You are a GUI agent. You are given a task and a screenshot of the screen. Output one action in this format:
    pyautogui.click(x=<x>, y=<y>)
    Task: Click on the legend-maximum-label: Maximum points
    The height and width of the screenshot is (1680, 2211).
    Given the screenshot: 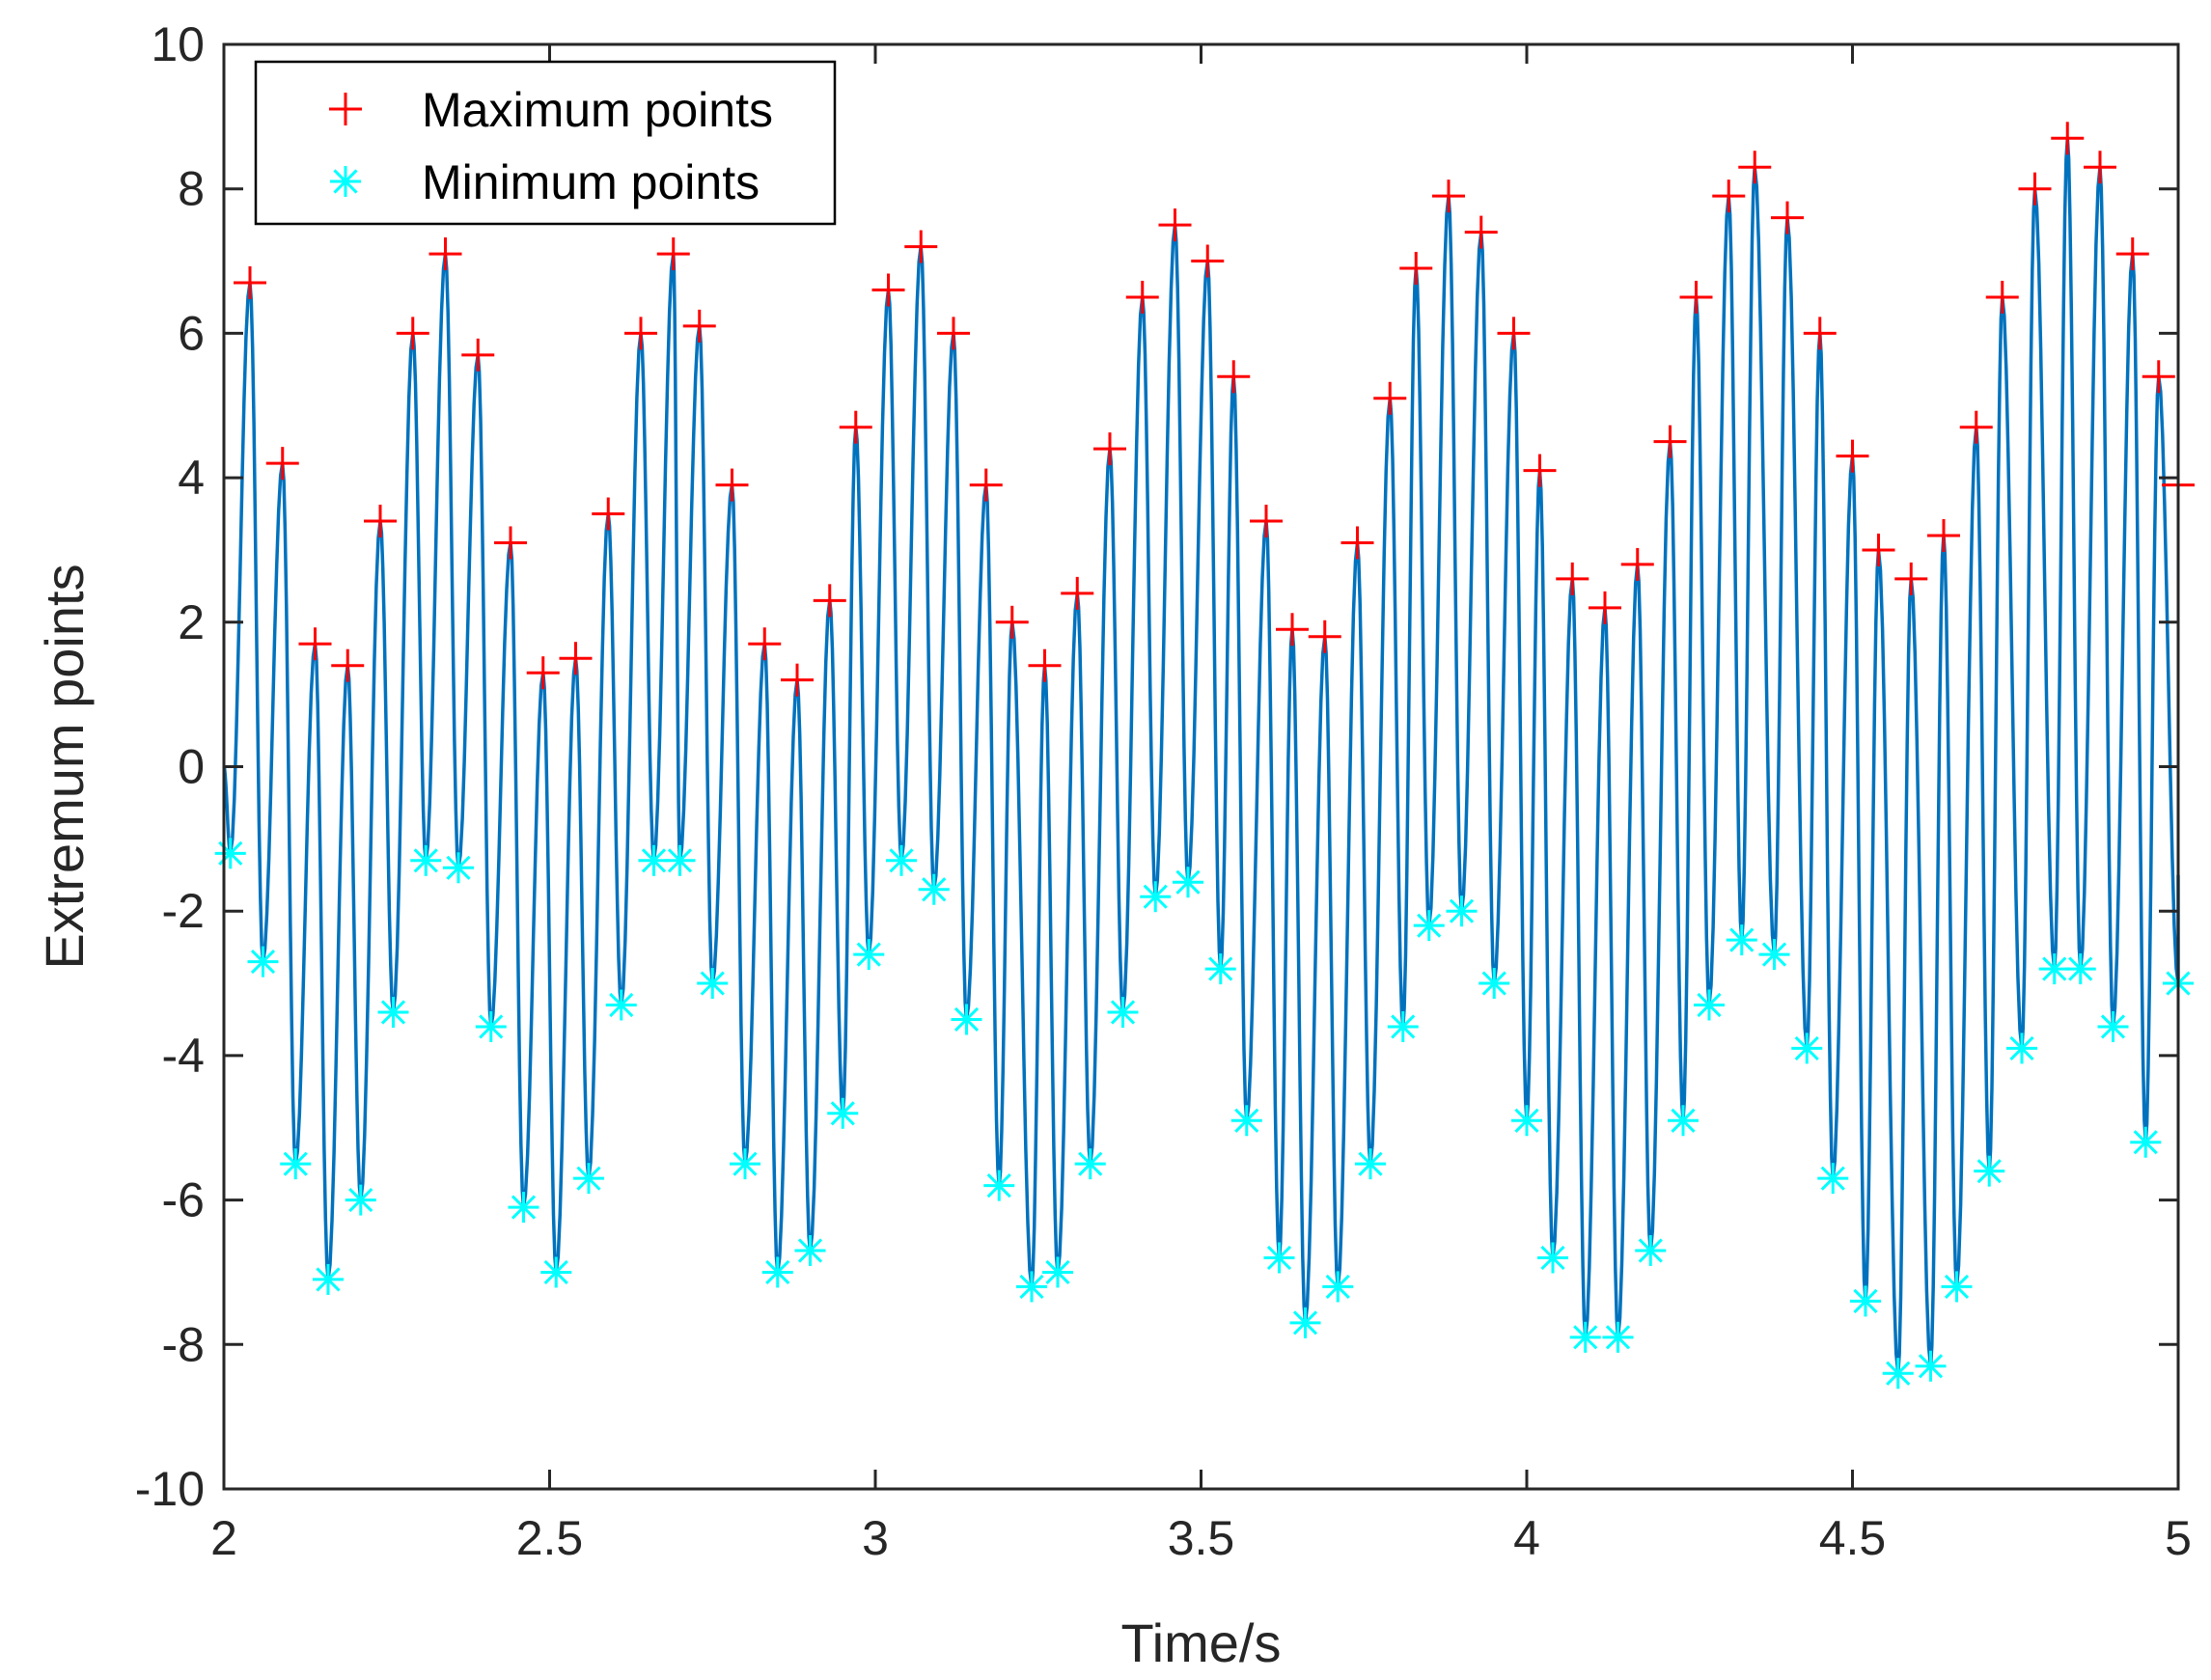 What is the action you would take?
    pyautogui.click(x=598, y=110)
    